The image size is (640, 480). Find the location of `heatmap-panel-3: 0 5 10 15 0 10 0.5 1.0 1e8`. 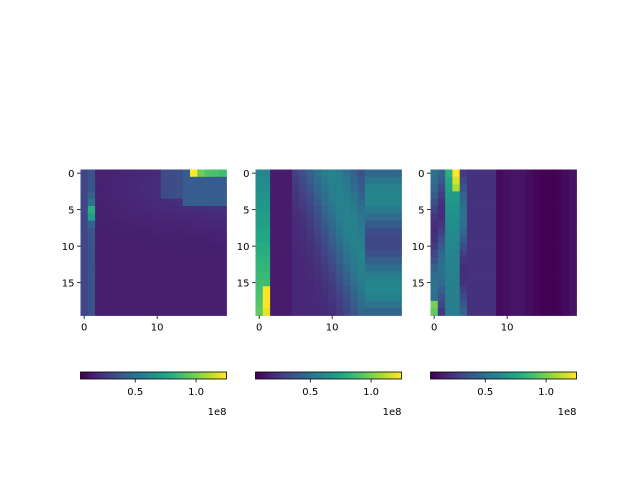

heatmap-panel-3: 0 5 10 15 0 10 0.5 1.0 1e8 is located at coordinates (494, 293).